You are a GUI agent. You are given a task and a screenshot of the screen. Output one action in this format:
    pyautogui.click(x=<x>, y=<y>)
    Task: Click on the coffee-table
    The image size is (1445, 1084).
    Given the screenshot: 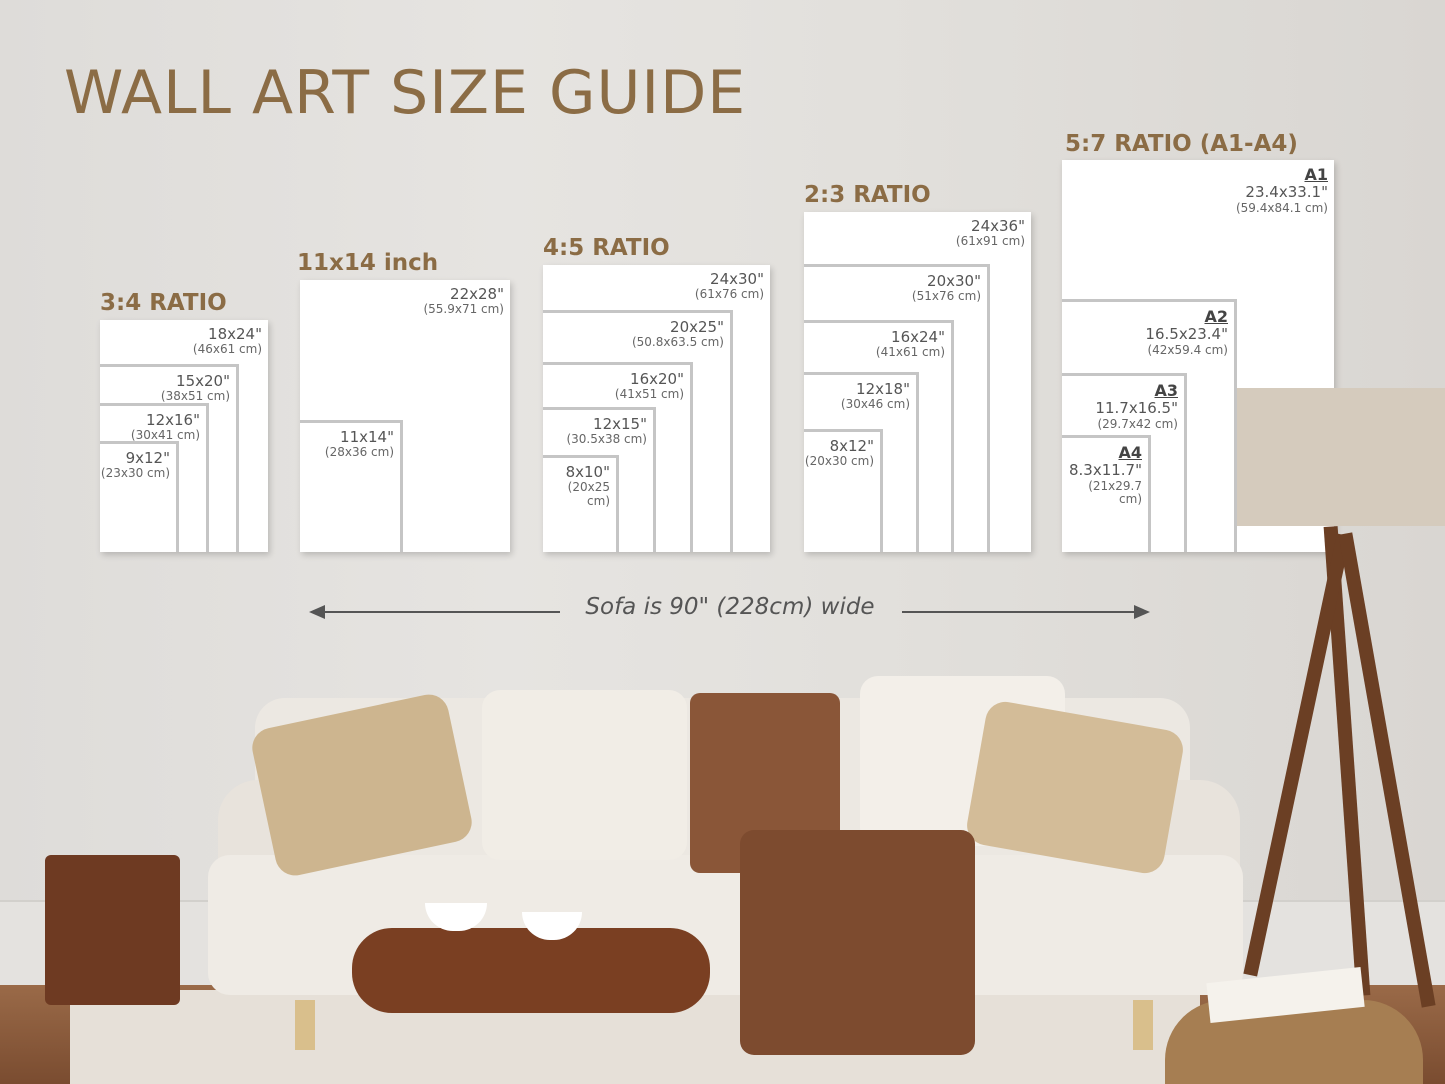 What is the action you would take?
    pyautogui.click(x=531, y=970)
    